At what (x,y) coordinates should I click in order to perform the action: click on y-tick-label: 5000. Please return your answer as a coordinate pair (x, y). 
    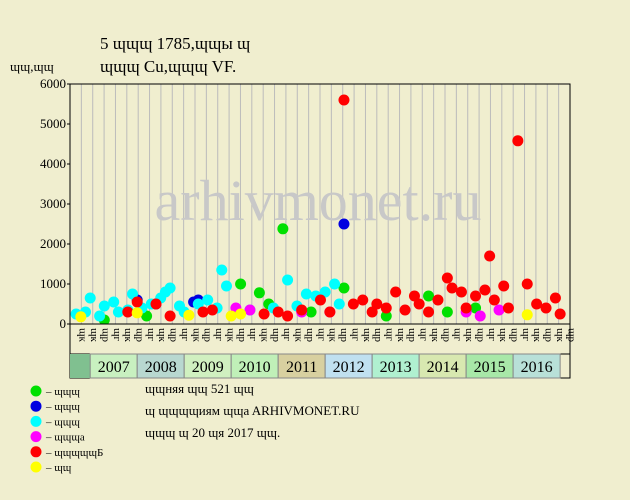
    Looking at the image, I should click on (53, 123).